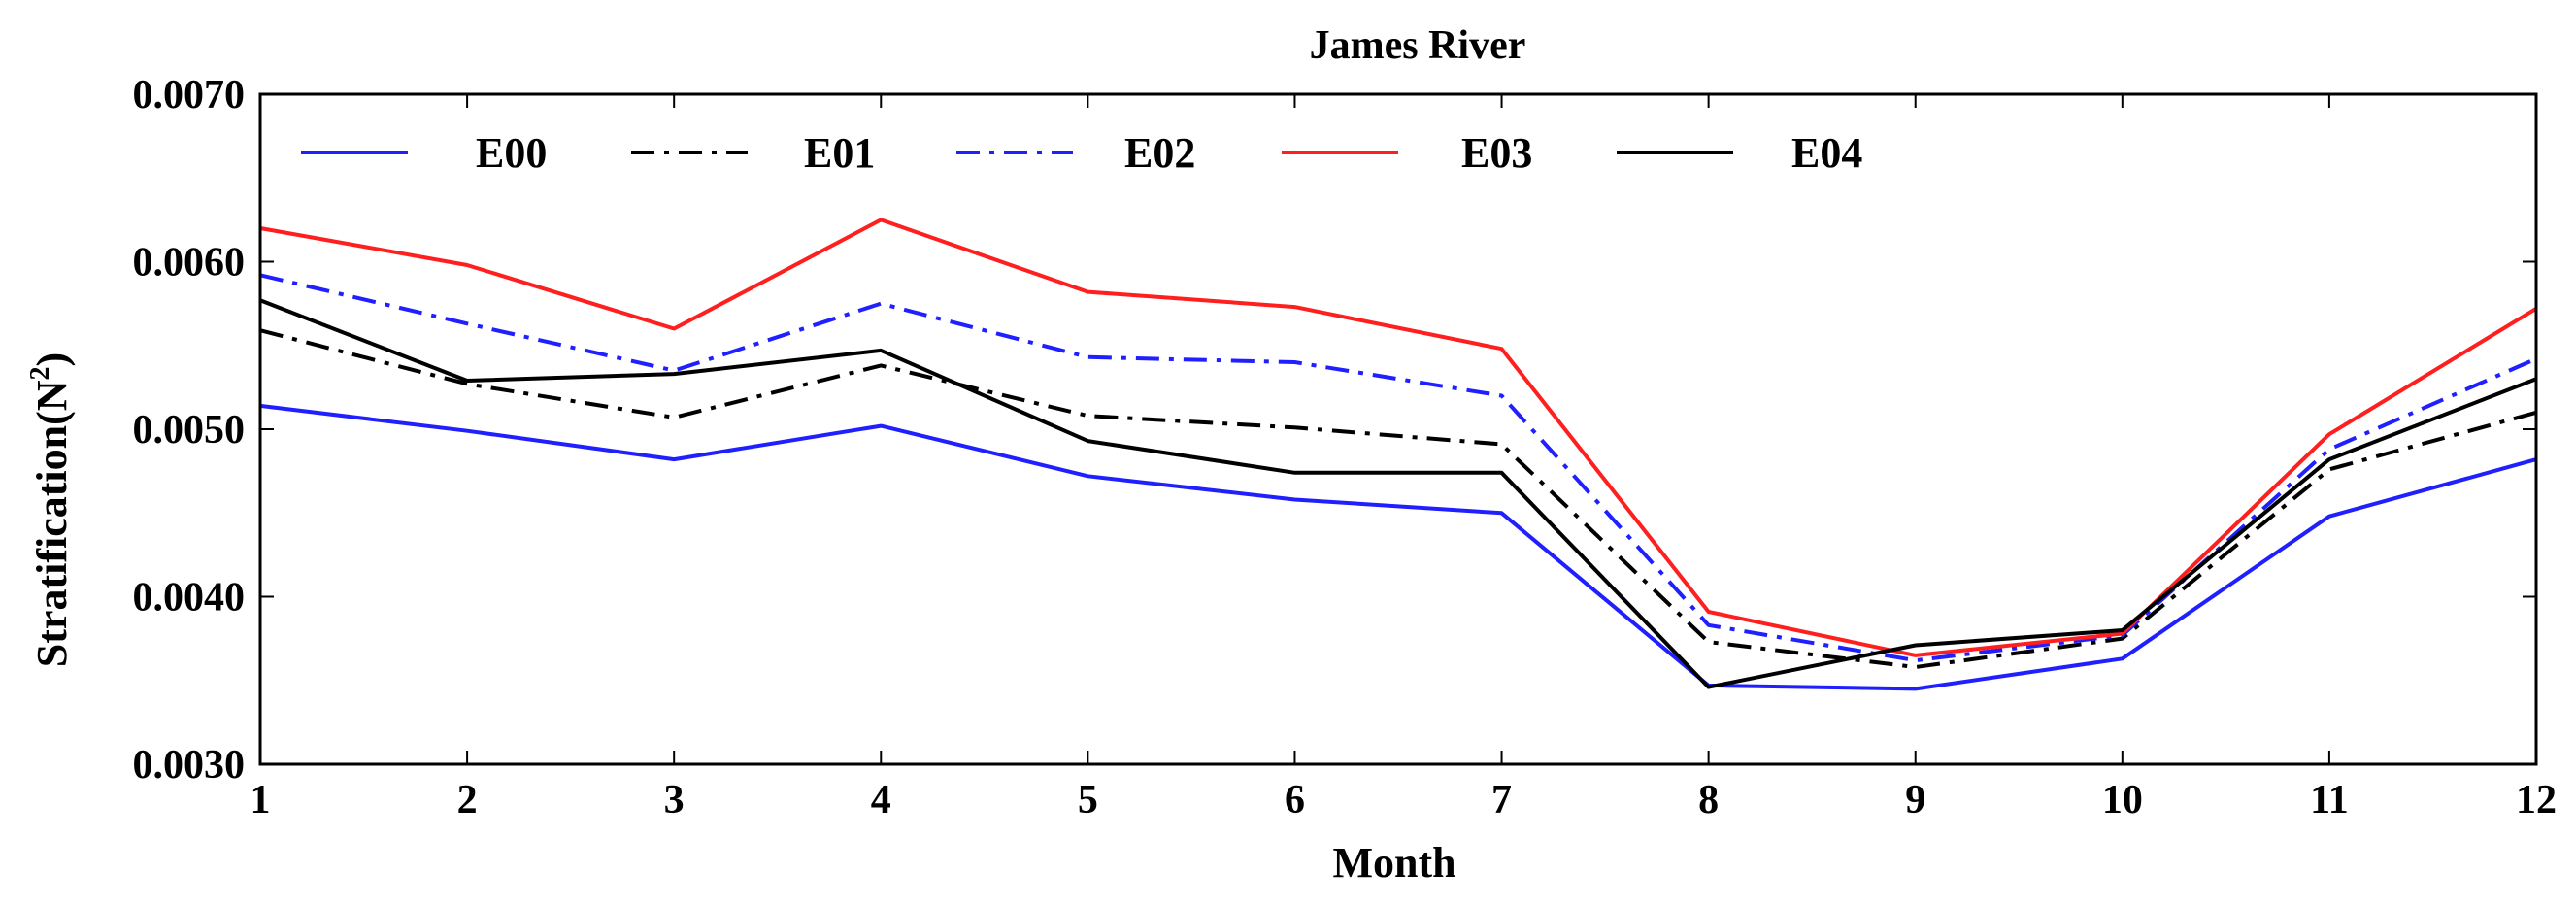  I want to click on legend-label-e02: E02, so click(1160, 153).